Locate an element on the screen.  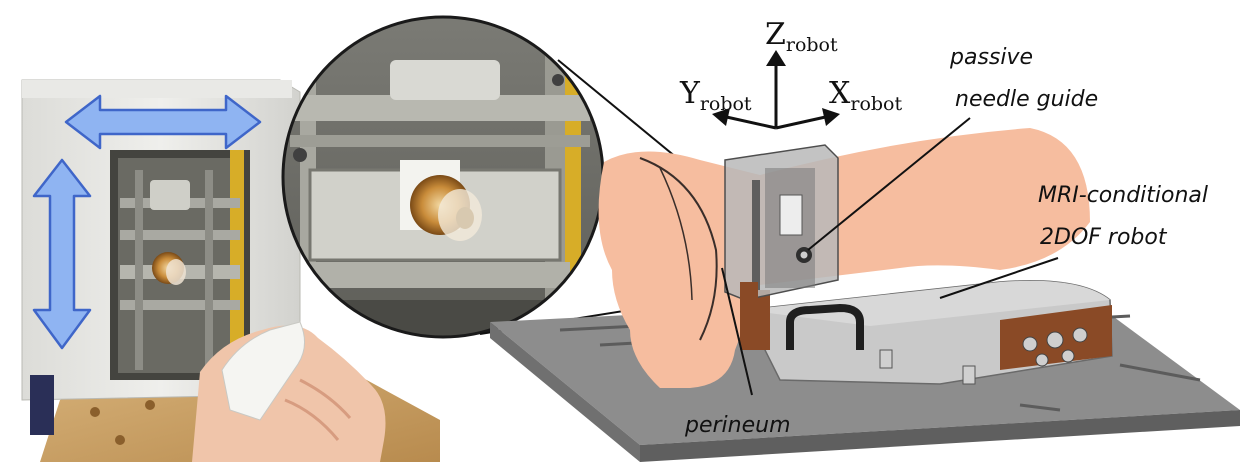
needle-guide-label-line2: needle guide is located at coordinates (1026, 99).